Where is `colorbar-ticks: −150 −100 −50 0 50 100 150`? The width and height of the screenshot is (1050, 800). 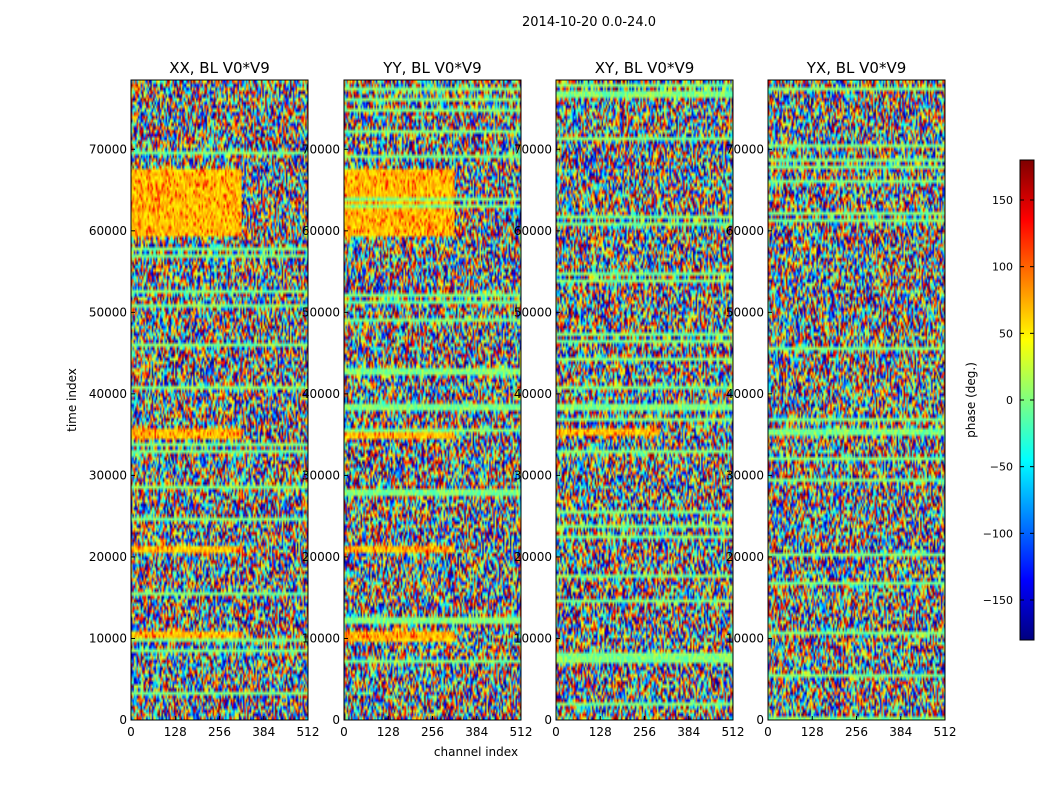 colorbar-ticks: −150 −100 −50 0 50 100 150 is located at coordinates (1008, 400).